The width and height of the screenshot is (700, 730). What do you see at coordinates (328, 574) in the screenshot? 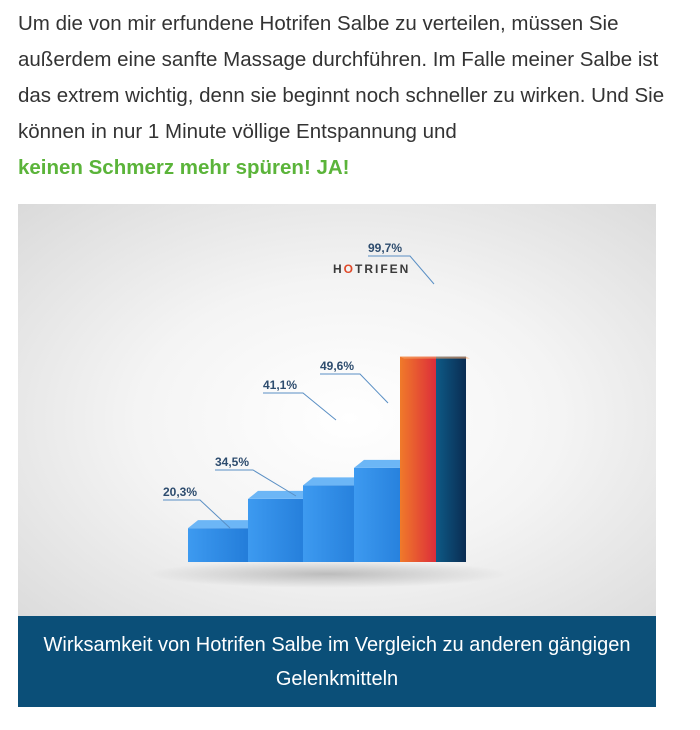
I see `ground-shadow` at bounding box center [328, 574].